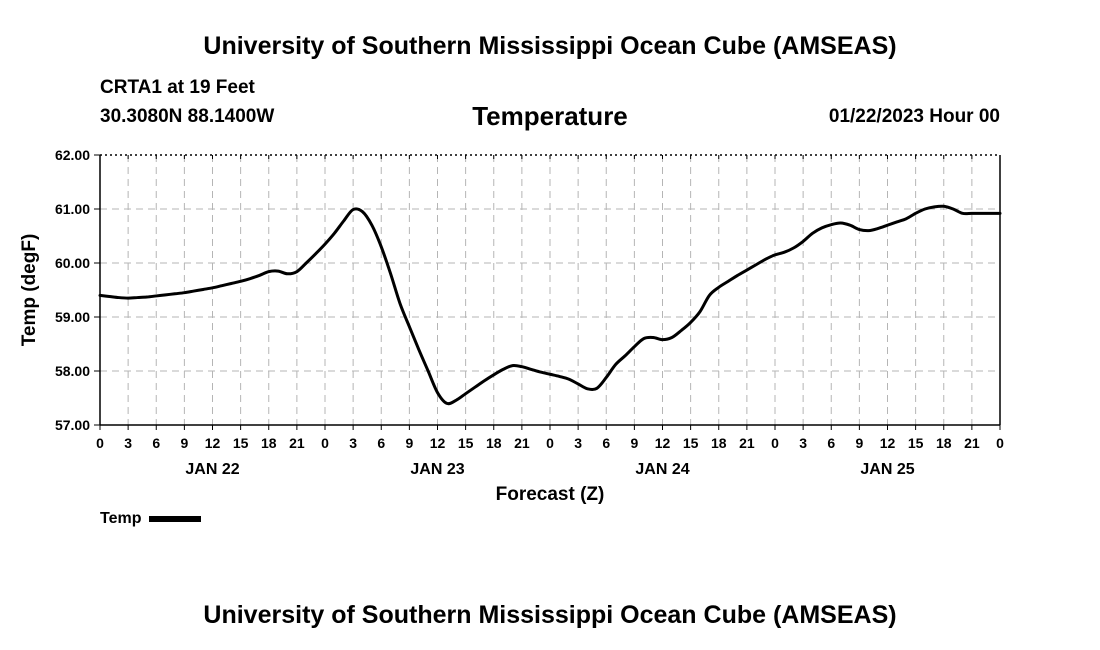 The width and height of the screenshot is (1100, 650). What do you see at coordinates (72, 317) in the screenshot?
I see `y-tick-label: 59.00` at bounding box center [72, 317].